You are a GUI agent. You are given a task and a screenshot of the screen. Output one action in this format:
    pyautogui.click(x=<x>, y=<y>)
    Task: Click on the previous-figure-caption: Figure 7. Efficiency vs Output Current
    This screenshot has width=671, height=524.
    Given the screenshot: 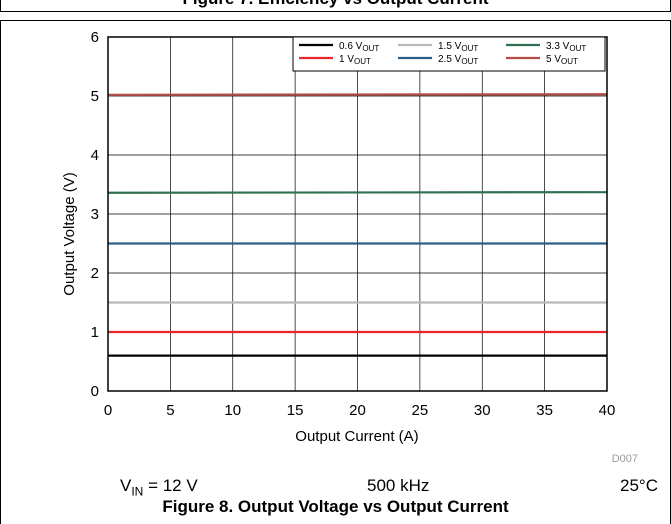 What is the action you would take?
    pyautogui.click(x=335, y=4)
    